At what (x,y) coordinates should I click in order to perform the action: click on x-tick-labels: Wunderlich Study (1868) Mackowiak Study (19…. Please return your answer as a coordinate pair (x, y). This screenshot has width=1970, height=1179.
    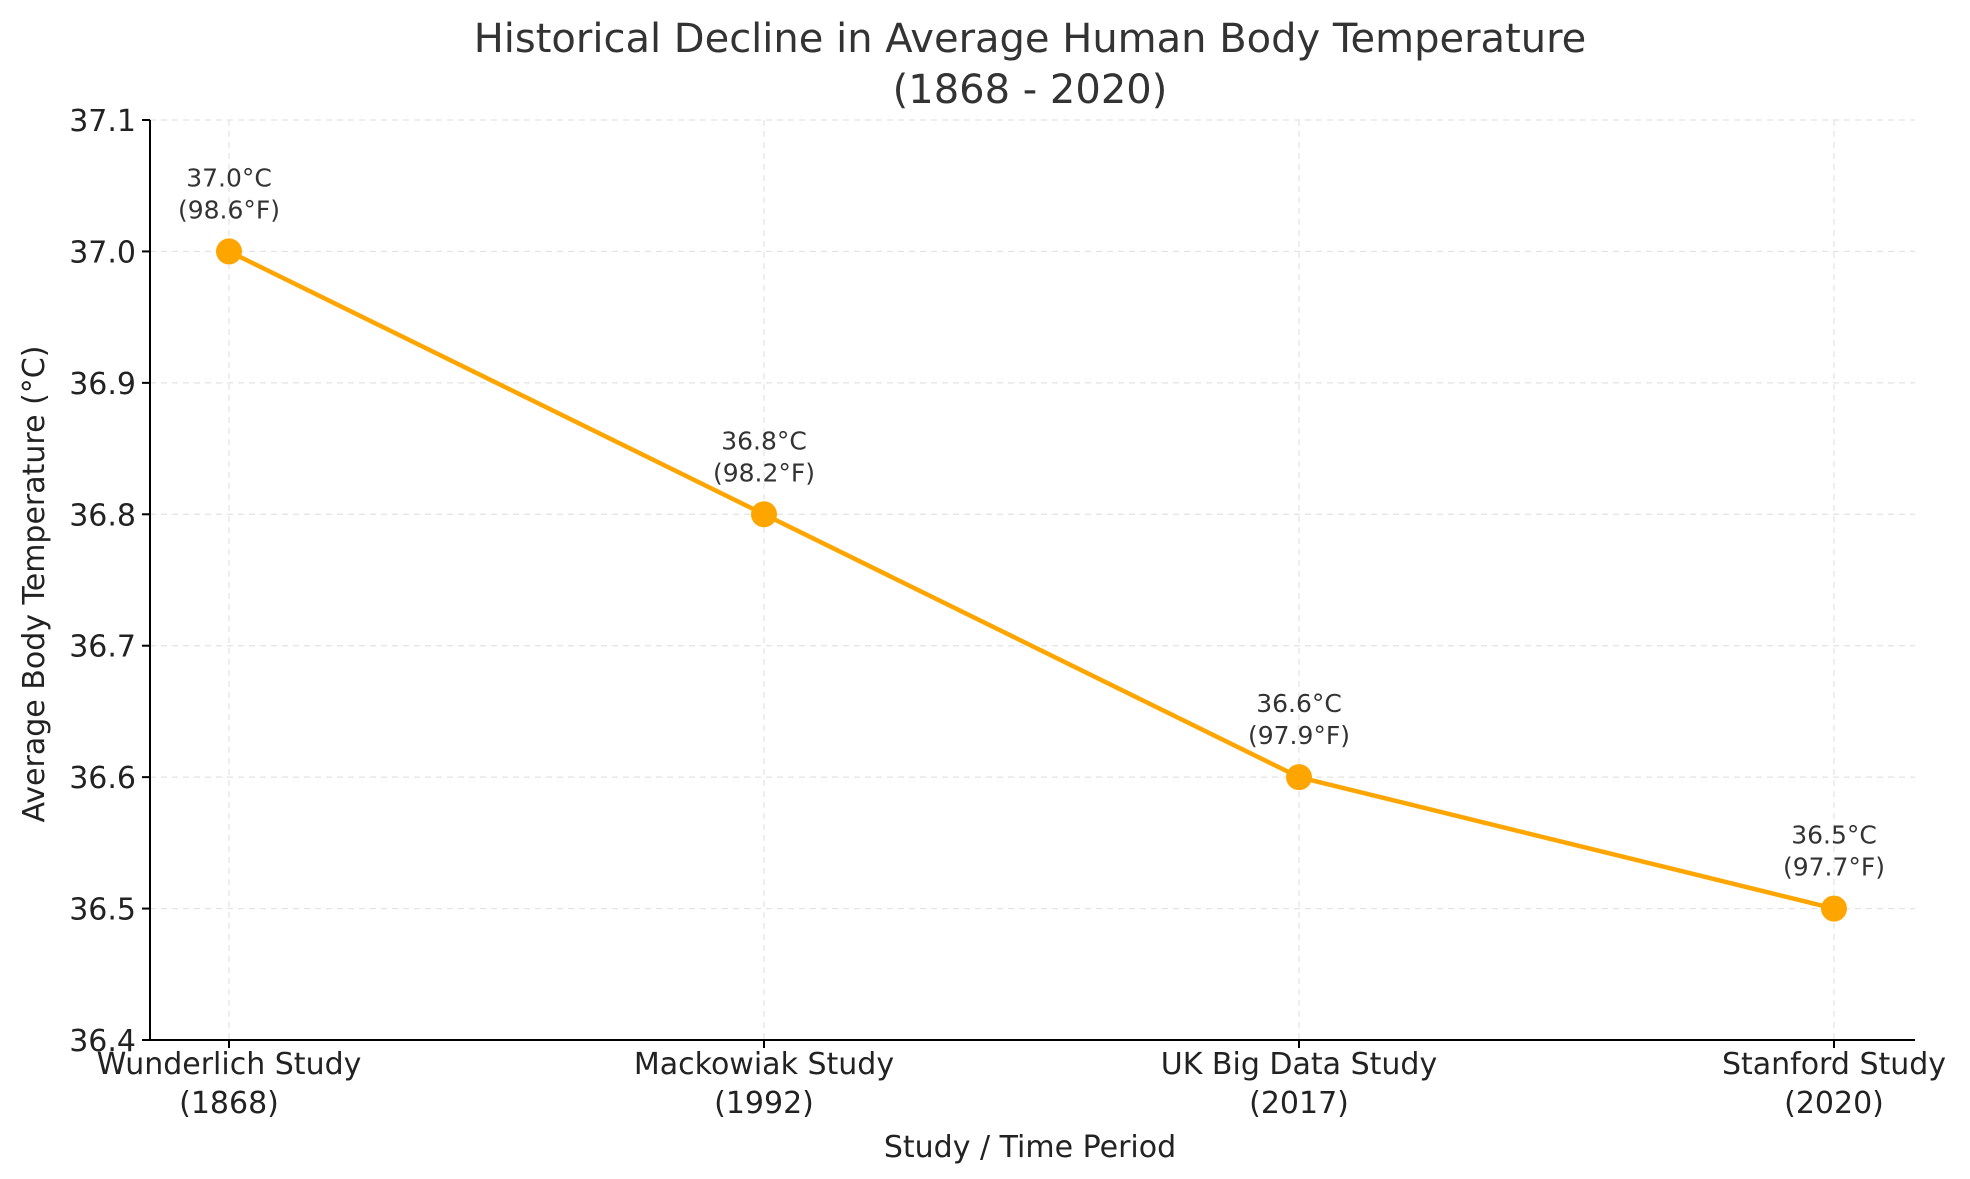
    Looking at the image, I should click on (1021, 1084).